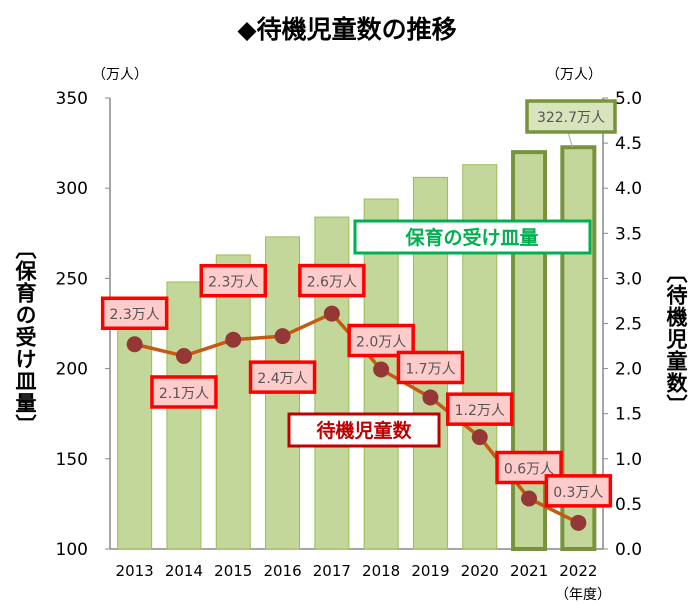 Image resolution: width=694 pixels, height=610 pixels. What do you see at coordinates (332, 283) in the screenshot?
I see `line-data-label: 2.6万人` at bounding box center [332, 283].